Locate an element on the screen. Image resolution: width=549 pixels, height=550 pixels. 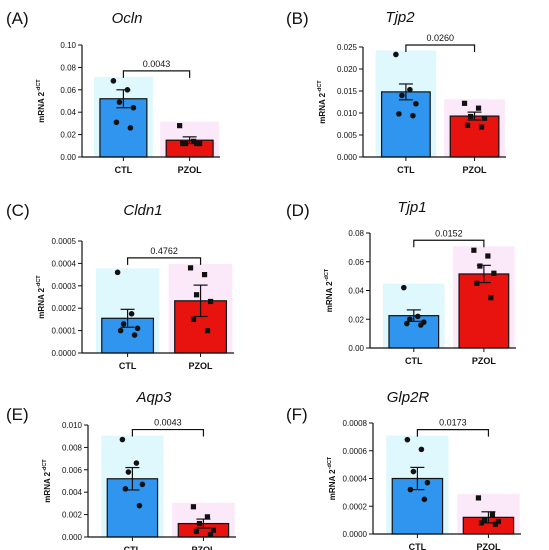
y-tick-label: 0.0006 is located at coordinates (355, 451).